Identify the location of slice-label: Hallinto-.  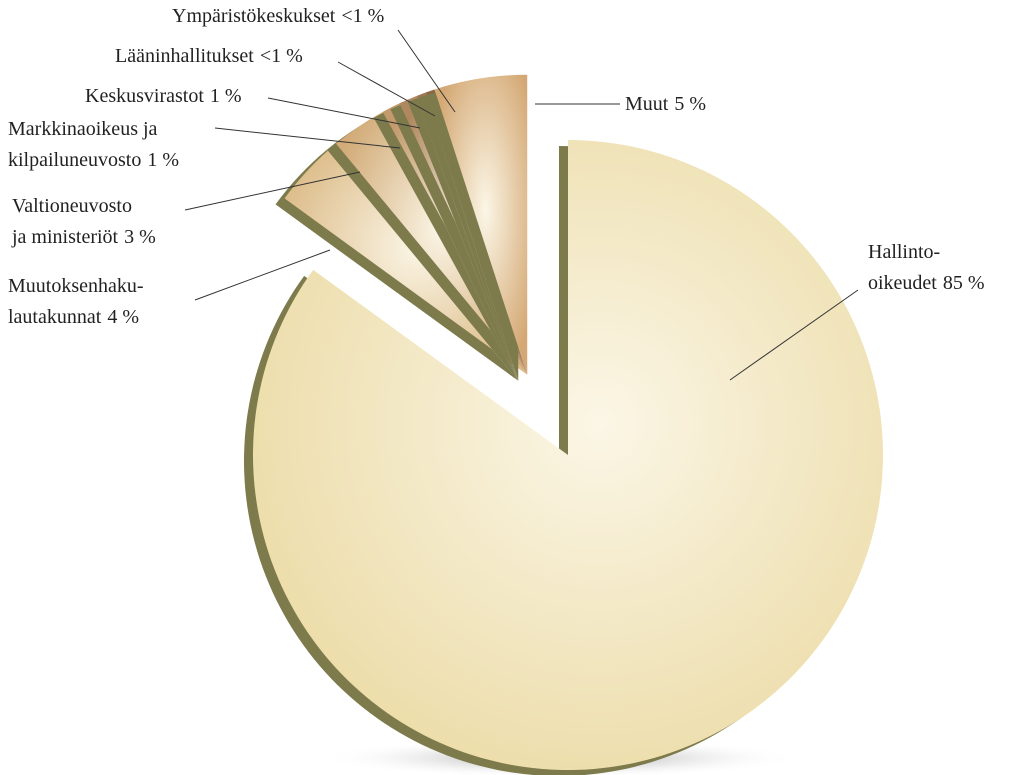
(904, 252).